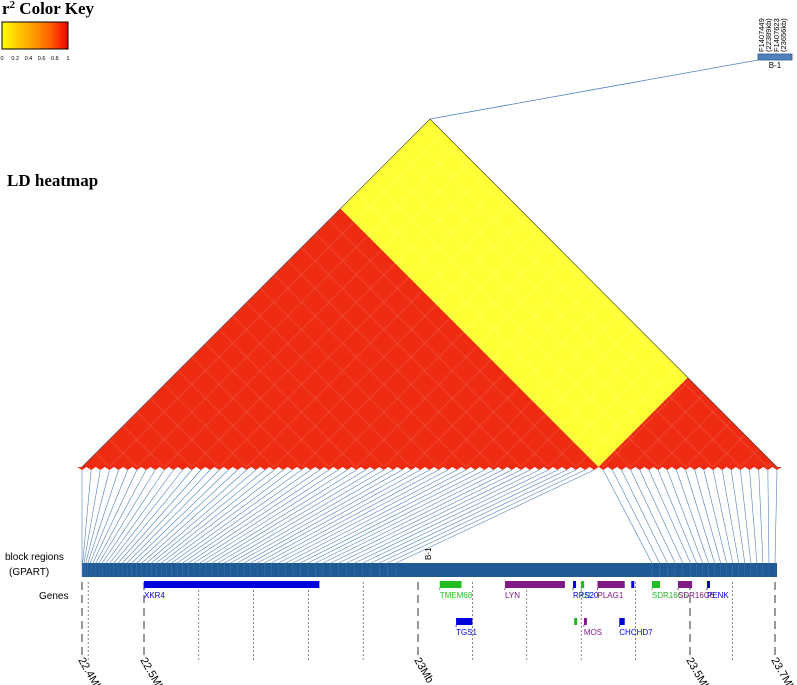  I want to click on inset-connector, so click(594, 89).